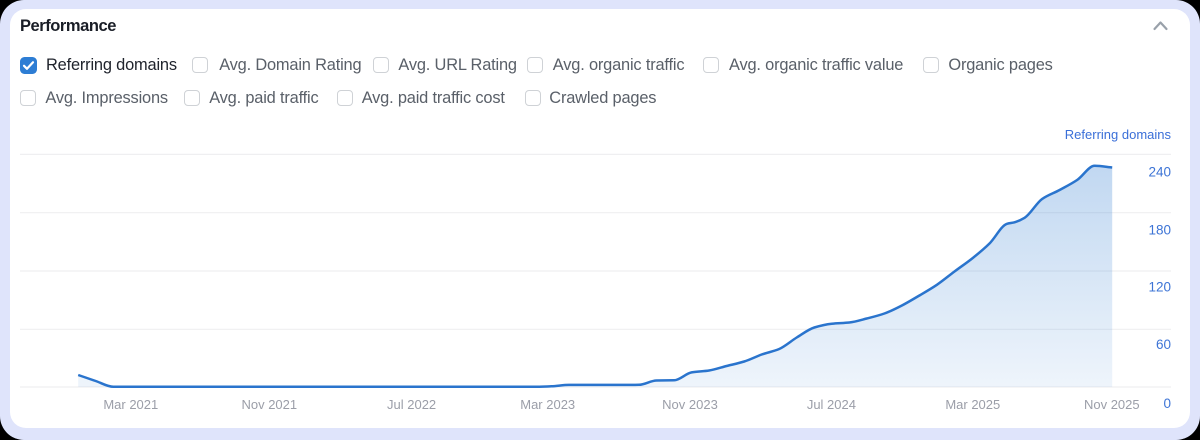 Image resolution: width=1200 pixels, height=440 pixels. Describe the element at coordinates (1112, 404) in the screenshot. I see `svg-text: Nov 2025` at that location.